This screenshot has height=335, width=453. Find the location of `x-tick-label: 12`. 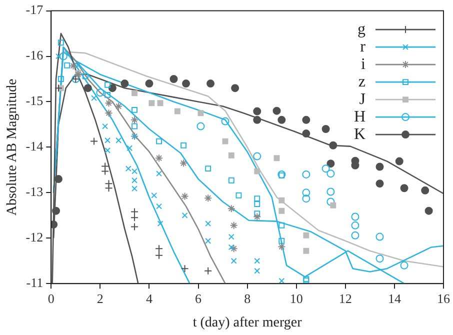

x-tick-label: 12 is located at coordinates (345, 298).